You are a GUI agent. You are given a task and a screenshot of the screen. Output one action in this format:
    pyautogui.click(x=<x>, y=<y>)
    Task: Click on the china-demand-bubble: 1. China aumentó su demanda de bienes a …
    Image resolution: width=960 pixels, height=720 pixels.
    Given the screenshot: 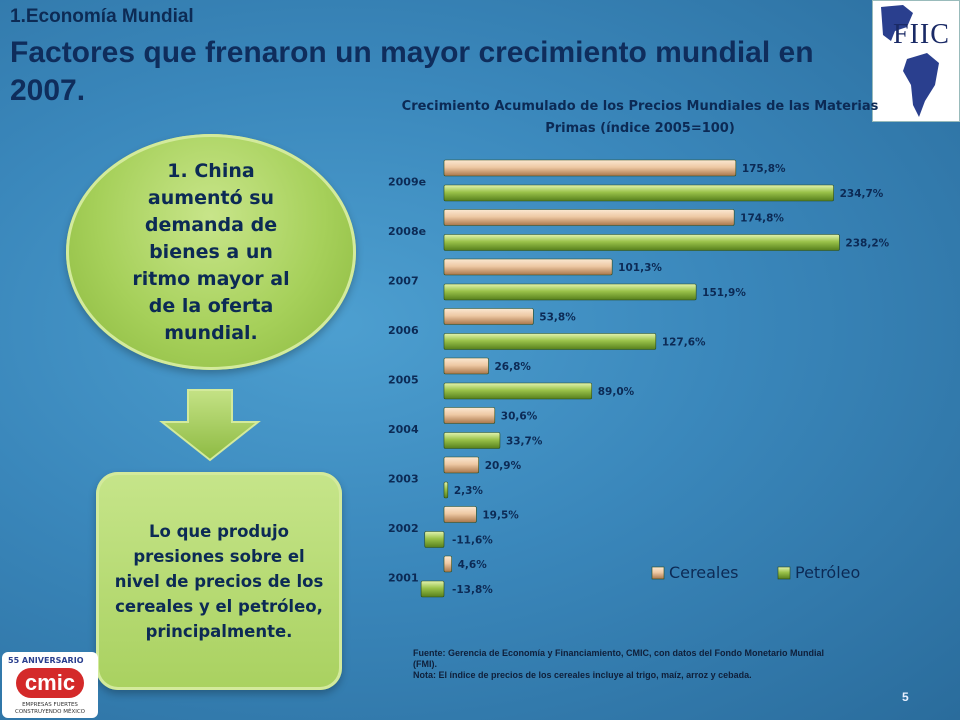 What is the action you would take?
    pyautogui.click(x=211, y=252)
    